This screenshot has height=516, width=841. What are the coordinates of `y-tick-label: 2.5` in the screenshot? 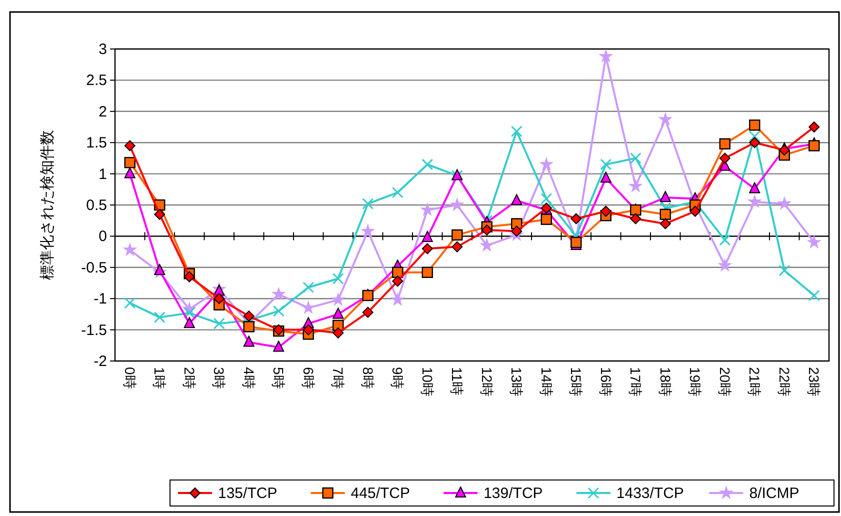 It's located at (96, 81).